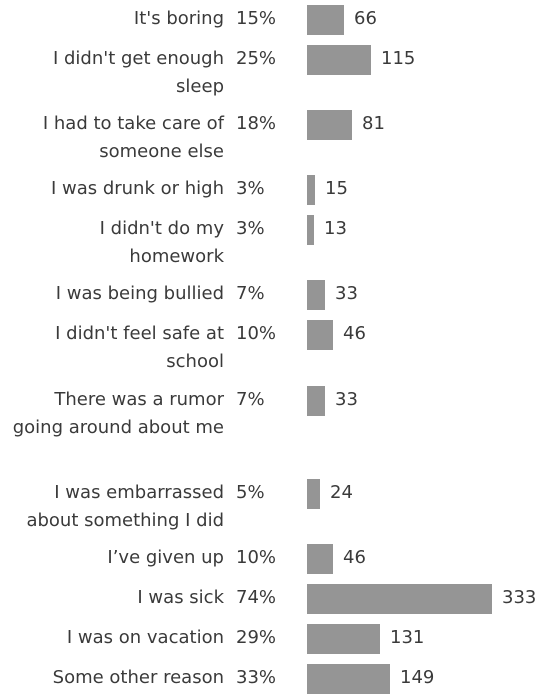 Image resolution: width=541 pixels, height=694 pixels. I want to click on value-label: 115, so click(398, 58).